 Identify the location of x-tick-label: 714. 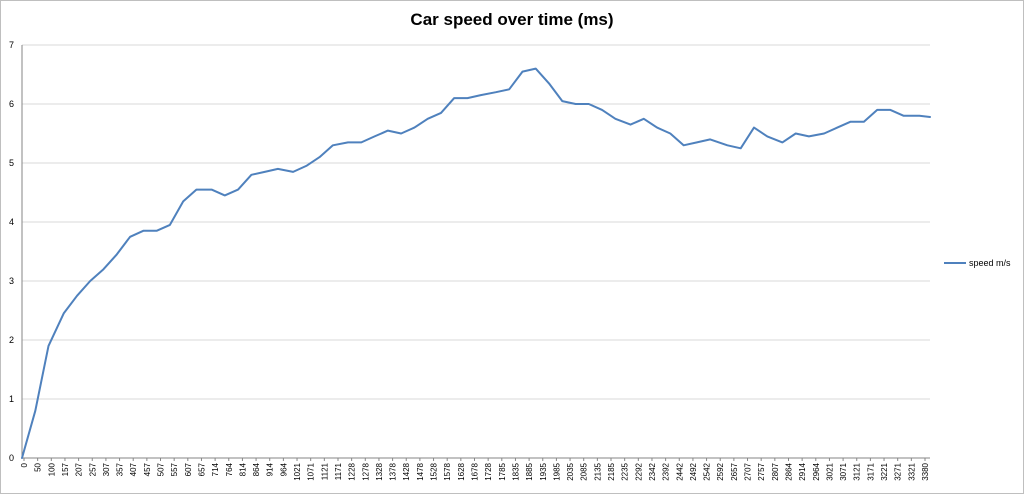
(215, 469).